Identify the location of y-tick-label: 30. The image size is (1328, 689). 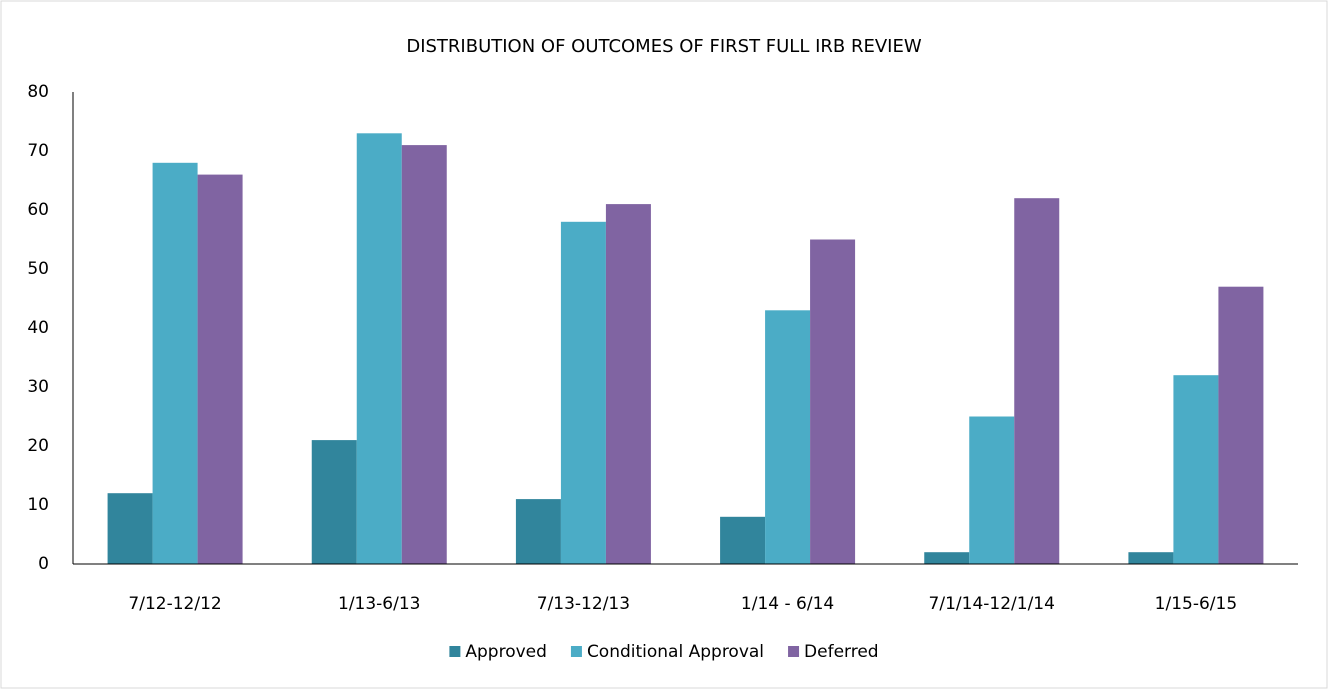
(38, 387).